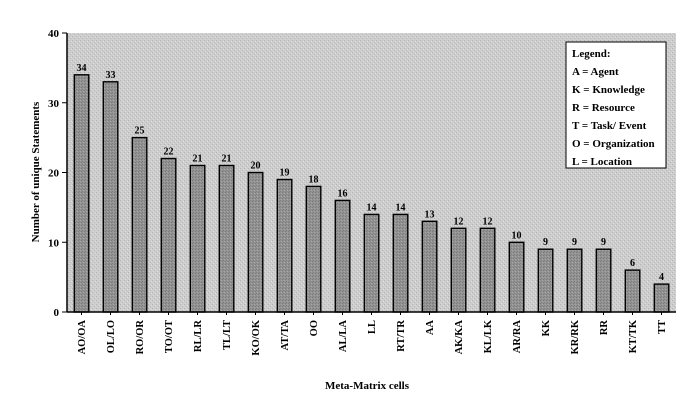 Image resolution: width=683 pixels, height=415 pixels. I want to click on data-label: 19, so click(285, 173).